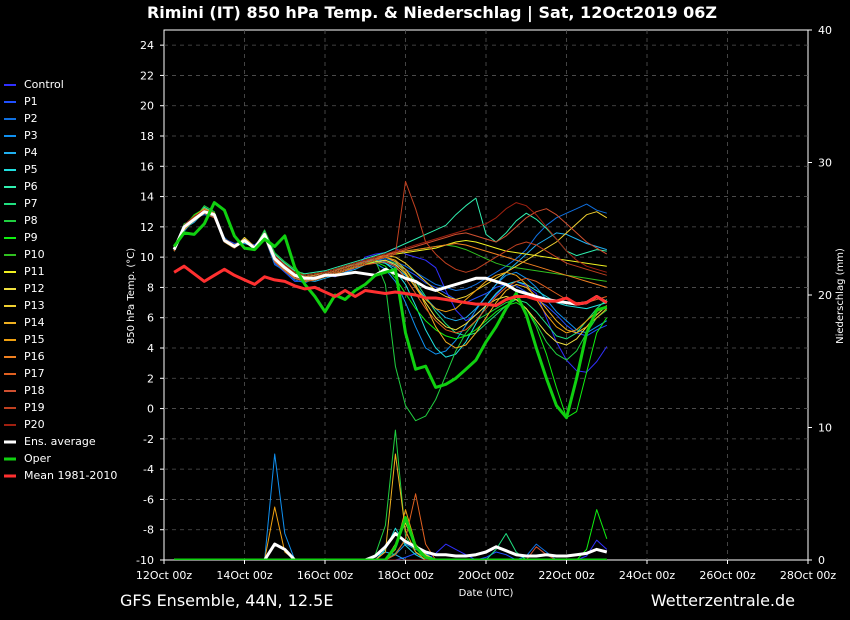 This screenshot has width=850, height=620. I want to click on legend-label-p19: P19, so click(34, 407).